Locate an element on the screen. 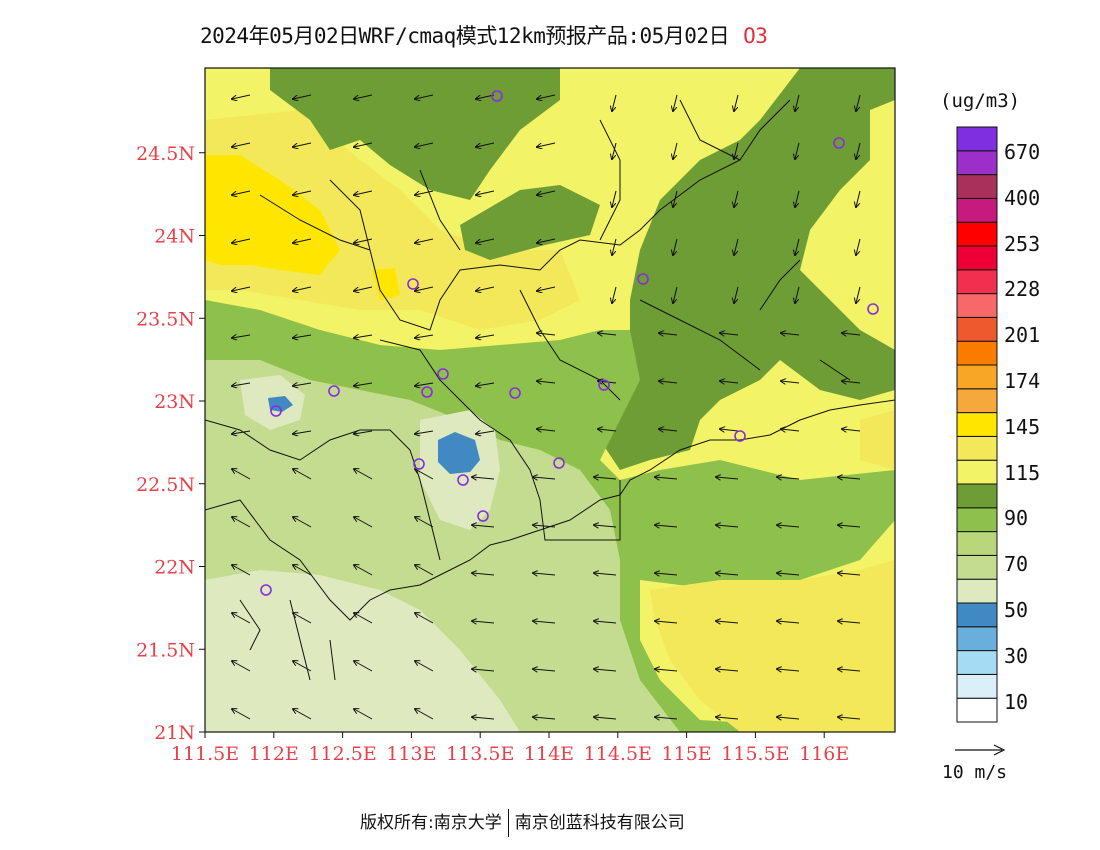  lon-tick-label: 112E is located at coordinates (274, 754).